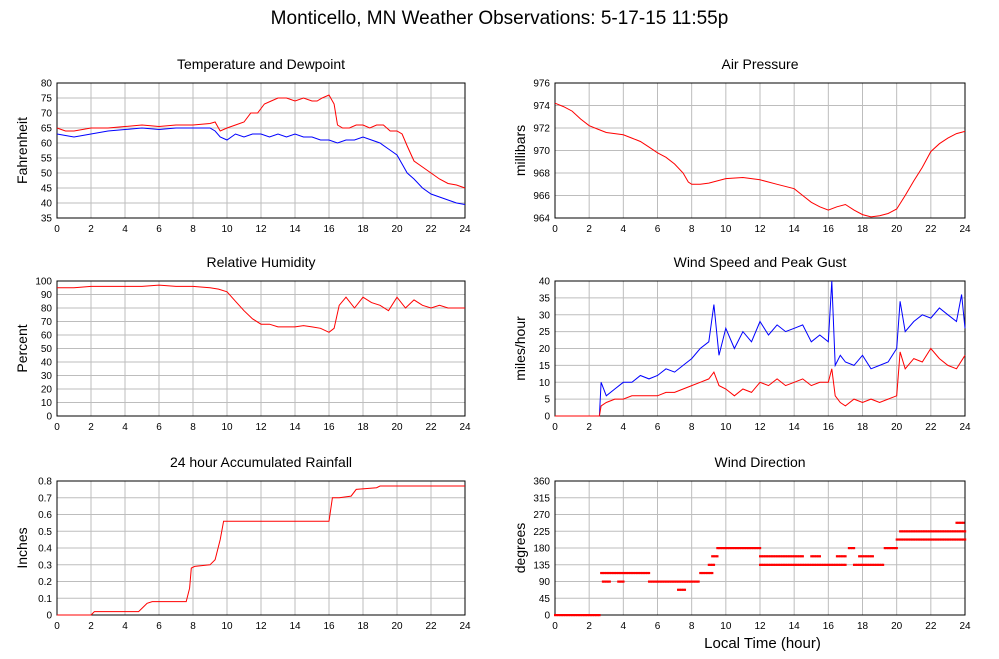 The height and width of the screenshot is (659, 999). What do you see at coordinates (57, 626) in the screenshot?
I see `x-tick-label: 0` at bounding box center [57, 626].